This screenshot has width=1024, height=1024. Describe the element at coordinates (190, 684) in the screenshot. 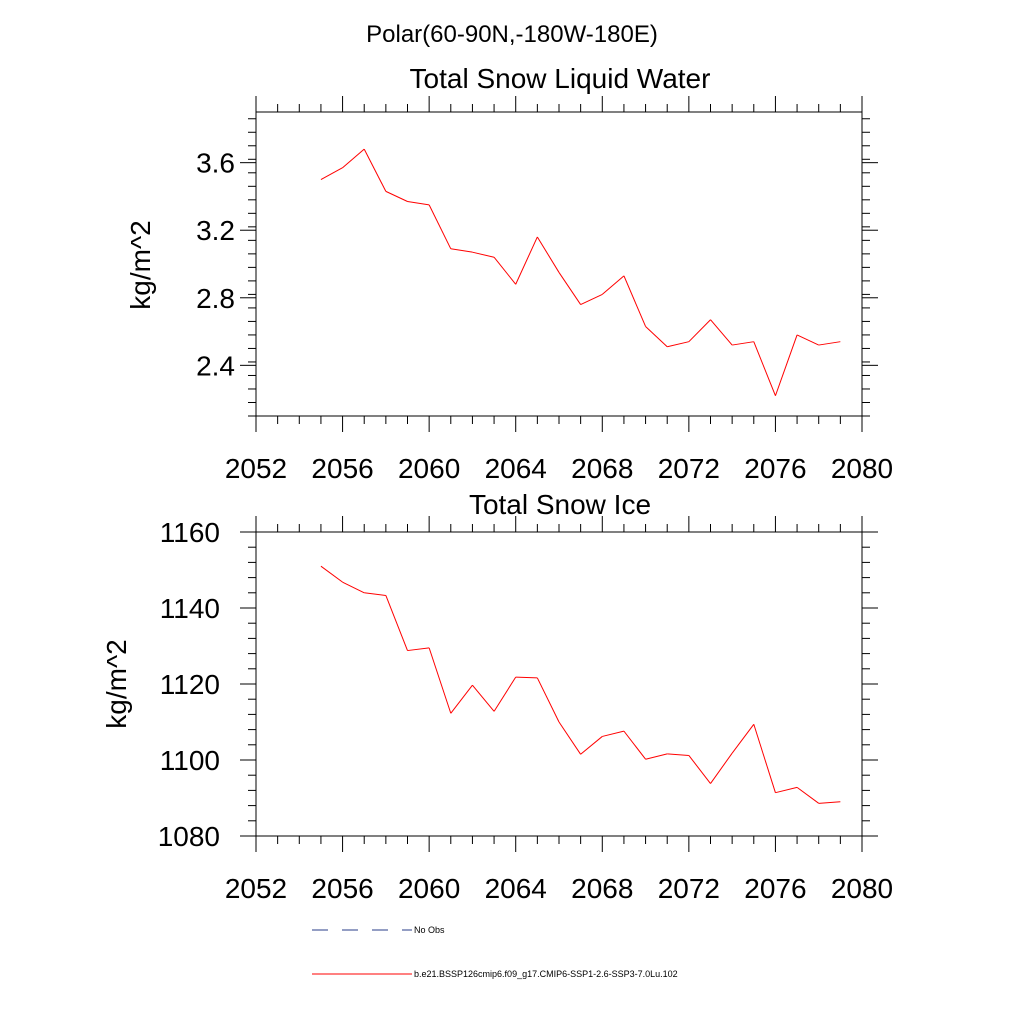

I see `y-tick-label: 1120` at that location.